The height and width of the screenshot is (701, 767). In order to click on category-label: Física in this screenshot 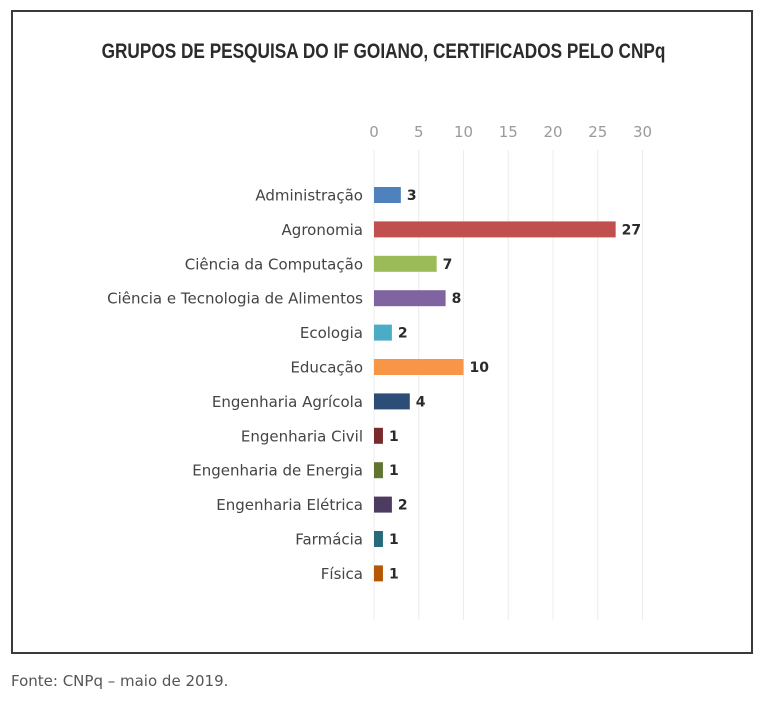, I will do `click(342, 574)`.